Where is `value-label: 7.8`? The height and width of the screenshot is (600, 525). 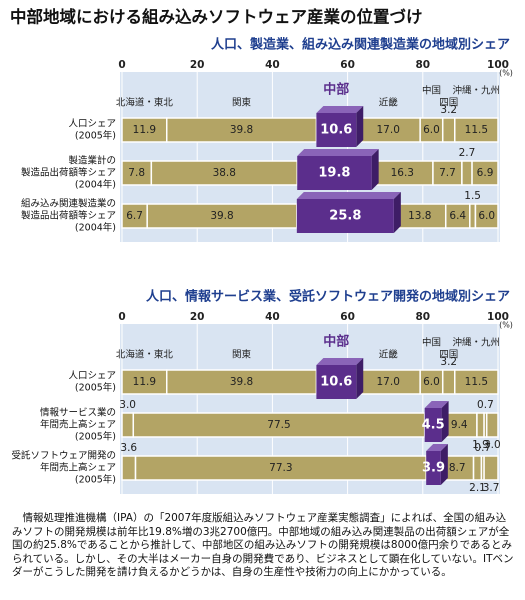
value-label: 7.8 is located at coordinates (136, 173).